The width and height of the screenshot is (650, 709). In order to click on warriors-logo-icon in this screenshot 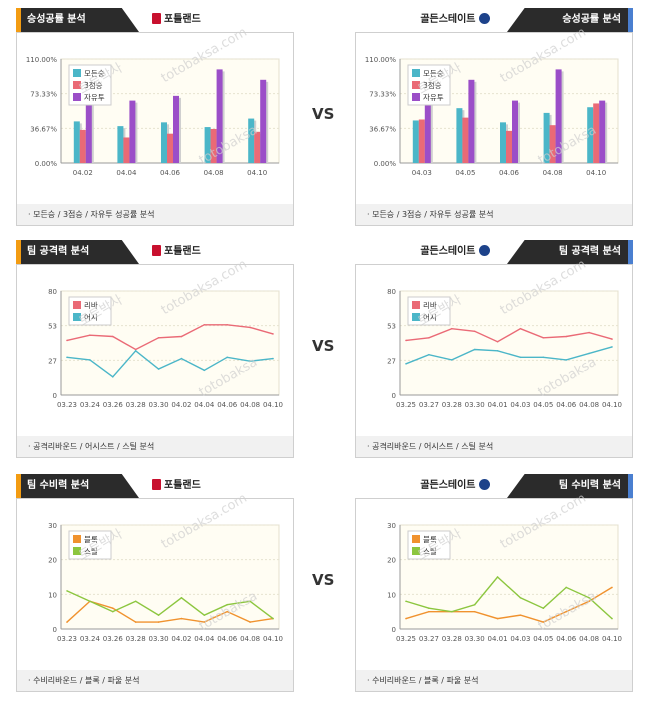, I will do `click(484, 18)`.